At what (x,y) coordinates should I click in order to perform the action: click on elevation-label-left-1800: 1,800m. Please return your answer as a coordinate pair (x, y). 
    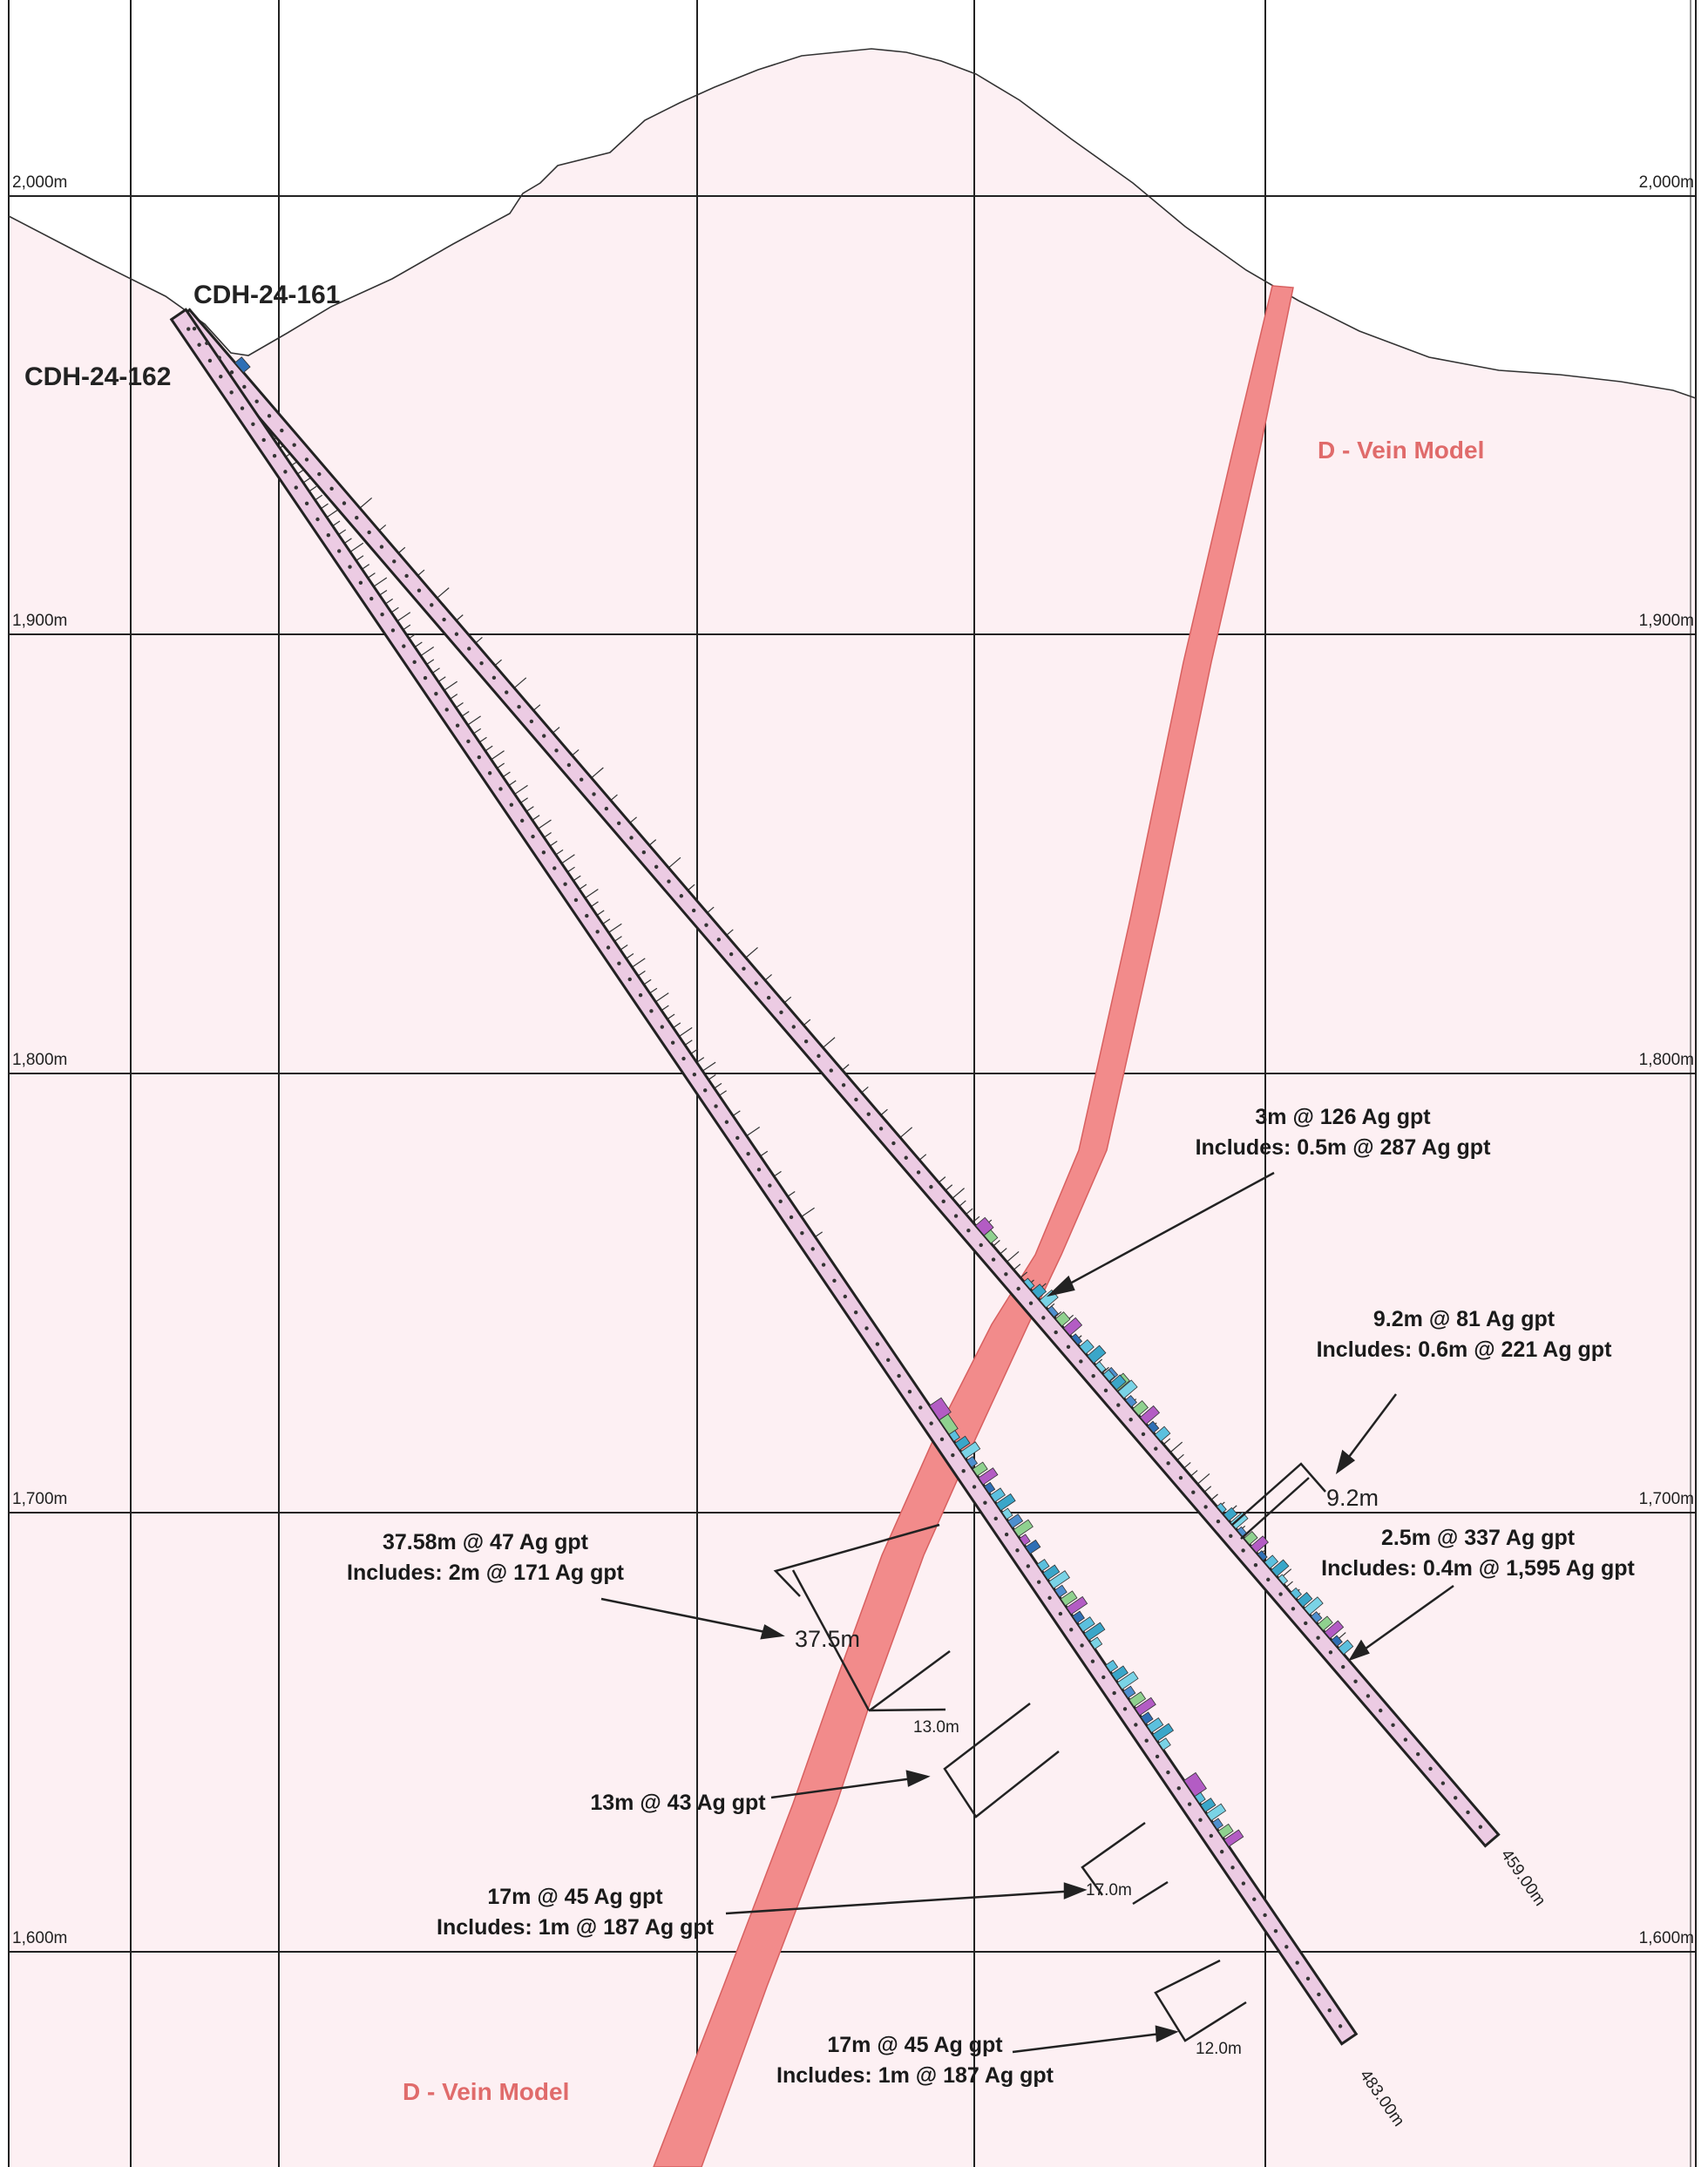
    Looking at the image, I should click on (39, 1060).